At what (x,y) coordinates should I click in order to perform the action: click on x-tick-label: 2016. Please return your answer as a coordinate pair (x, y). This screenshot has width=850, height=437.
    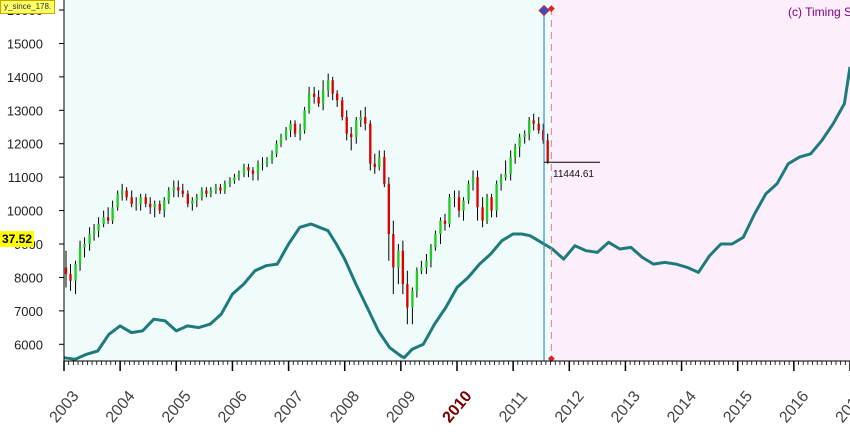
    Looking at the image, I should click on (794, 407).